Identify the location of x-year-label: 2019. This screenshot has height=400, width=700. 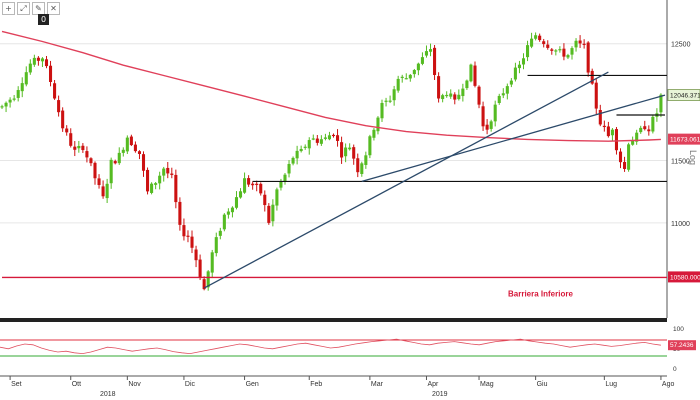
(440, 394).